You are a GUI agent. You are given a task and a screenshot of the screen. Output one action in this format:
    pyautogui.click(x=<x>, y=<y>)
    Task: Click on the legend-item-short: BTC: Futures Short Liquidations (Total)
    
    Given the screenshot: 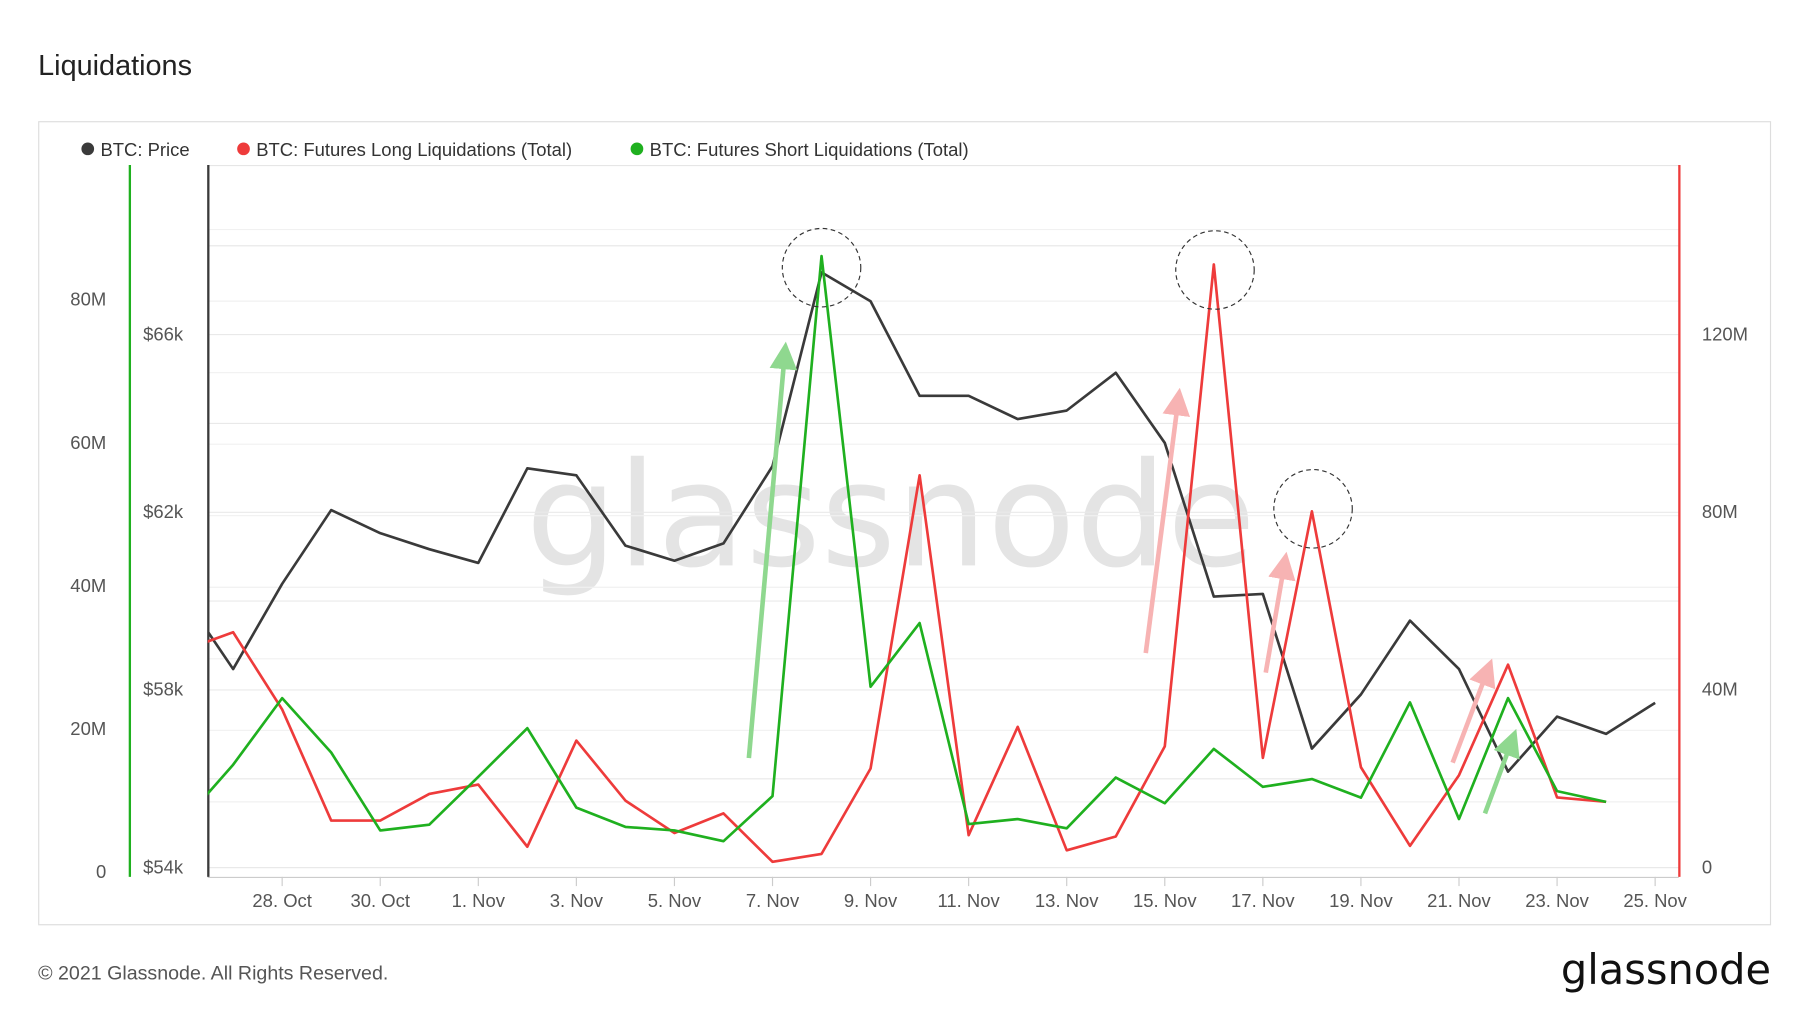 What is the action you would take?
    pyautogui.click(x=799, y=149)
    